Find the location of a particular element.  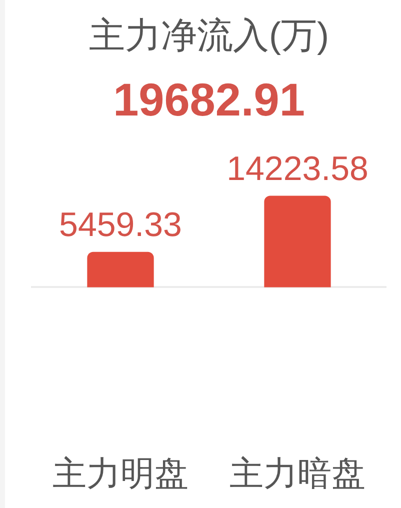

x-tick-label: 主力暗盘 is located at coordinates (298, 473).